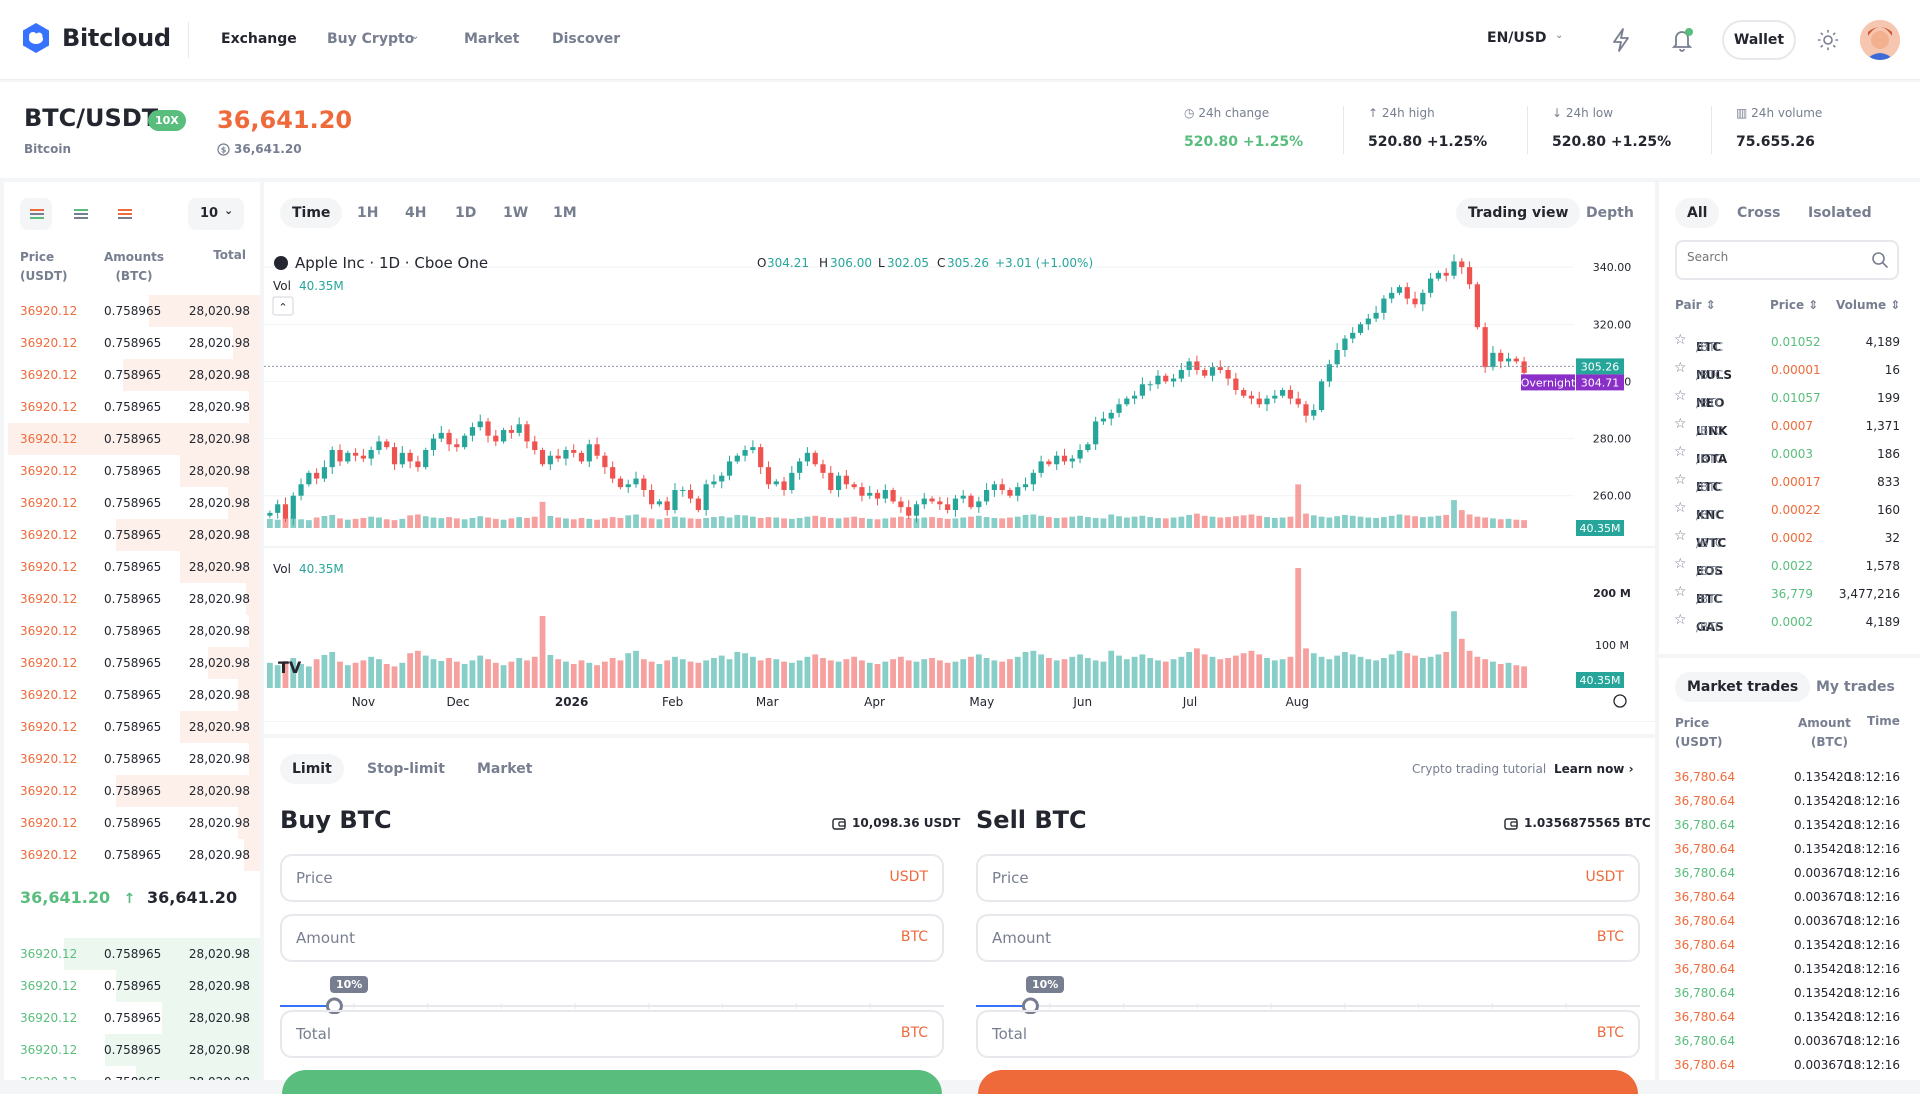 Image resolution: width=1920 pixels, height=1094 pixels. I want to click on sun-icon, so click(1828, 40).